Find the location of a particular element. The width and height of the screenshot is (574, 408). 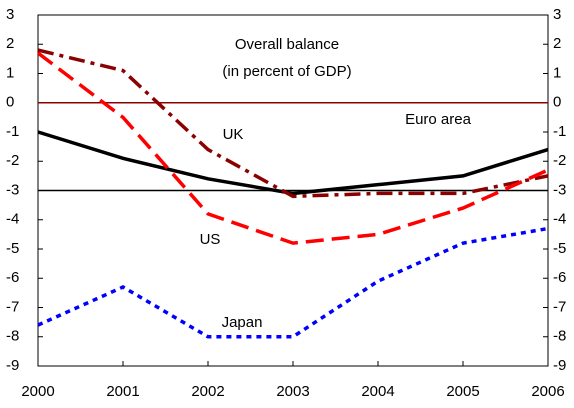

x-tick-label: 2001 is located at coordinates (122, 391).